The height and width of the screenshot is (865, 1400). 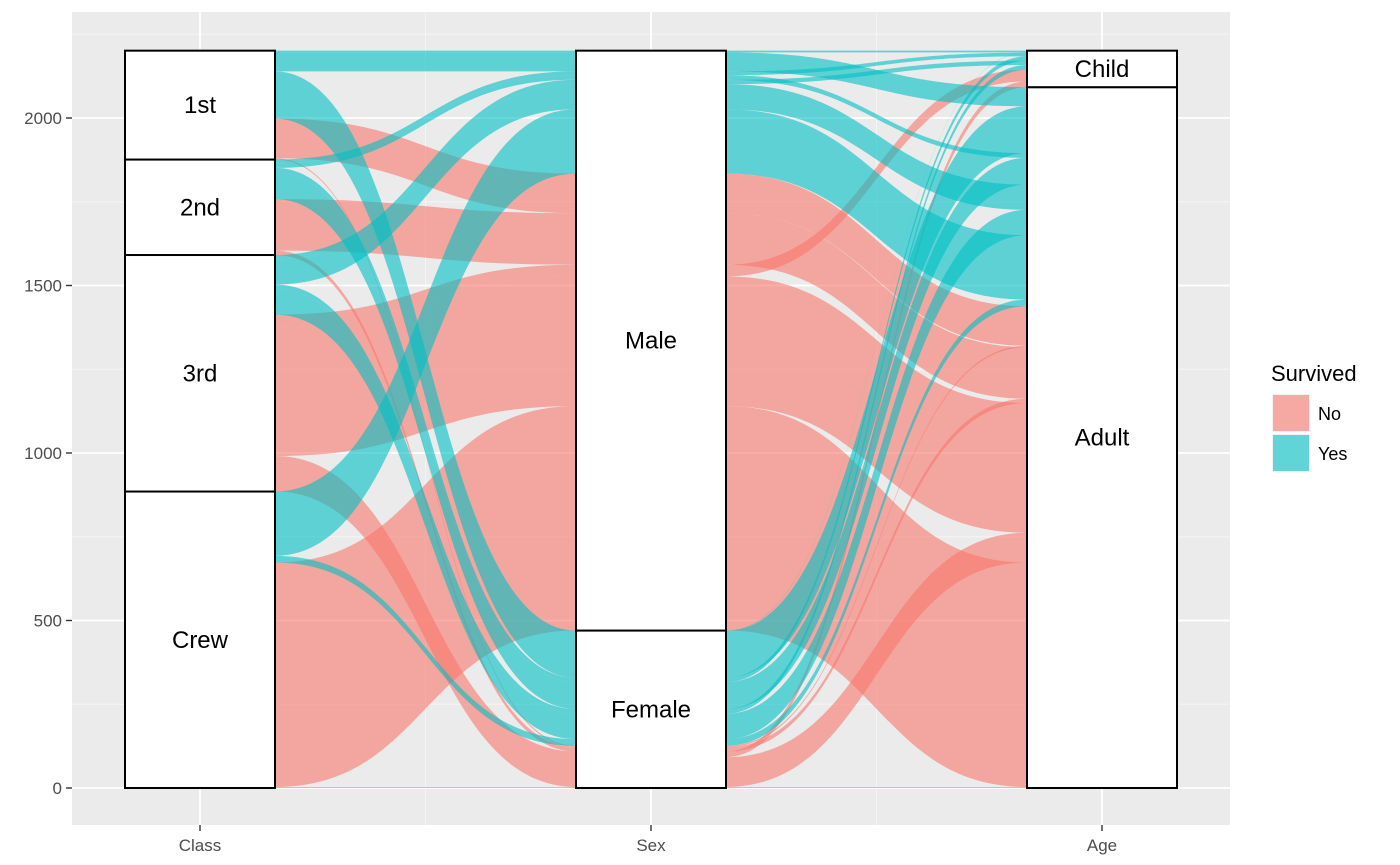 I want to click on stratum-label: 3rd, so click(x=200, y=373).